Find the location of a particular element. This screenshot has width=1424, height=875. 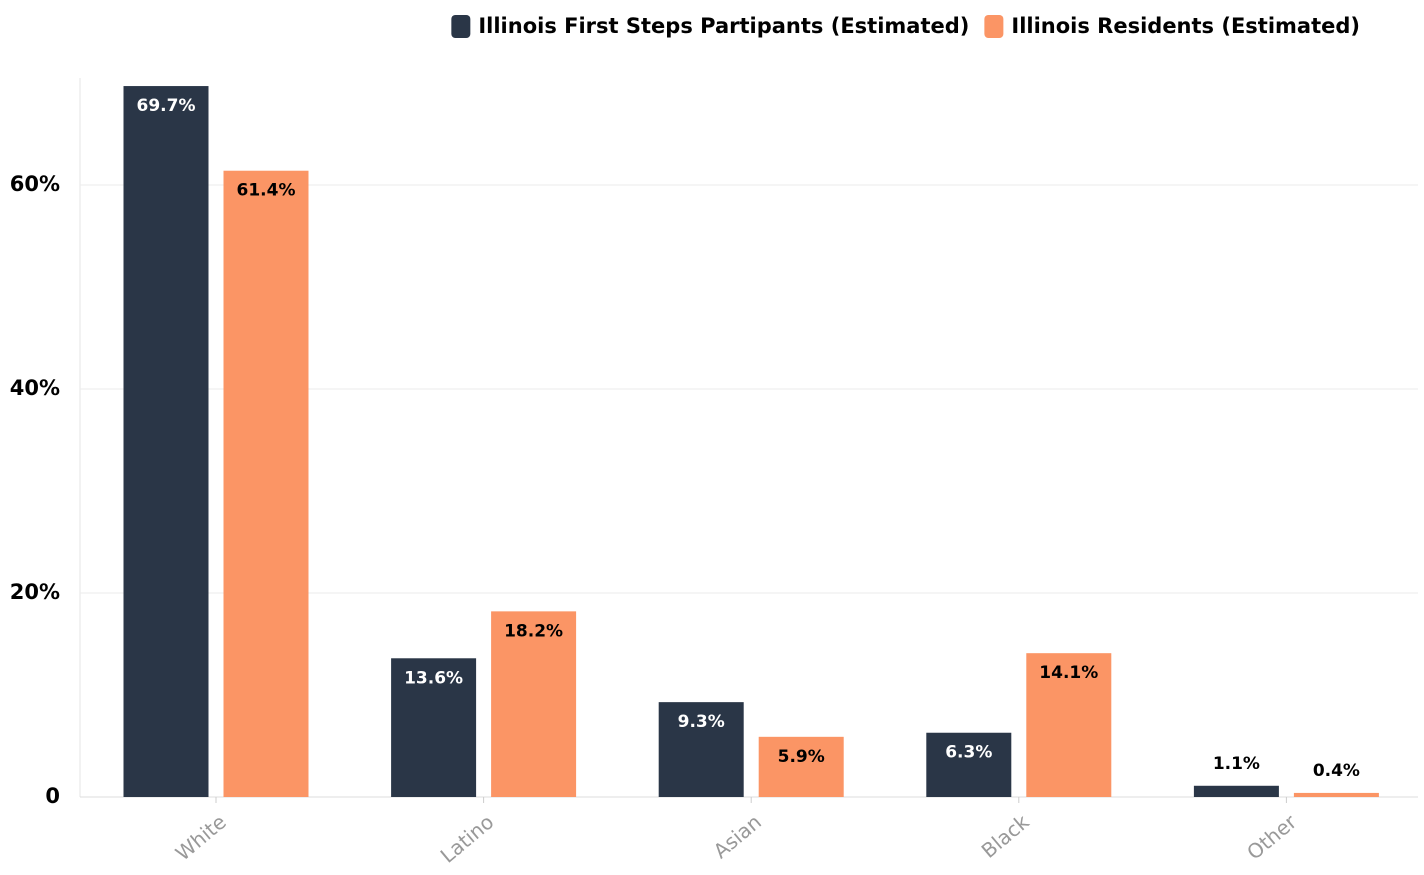

x-tick-label: Other is located at coordinates (1272, 836).